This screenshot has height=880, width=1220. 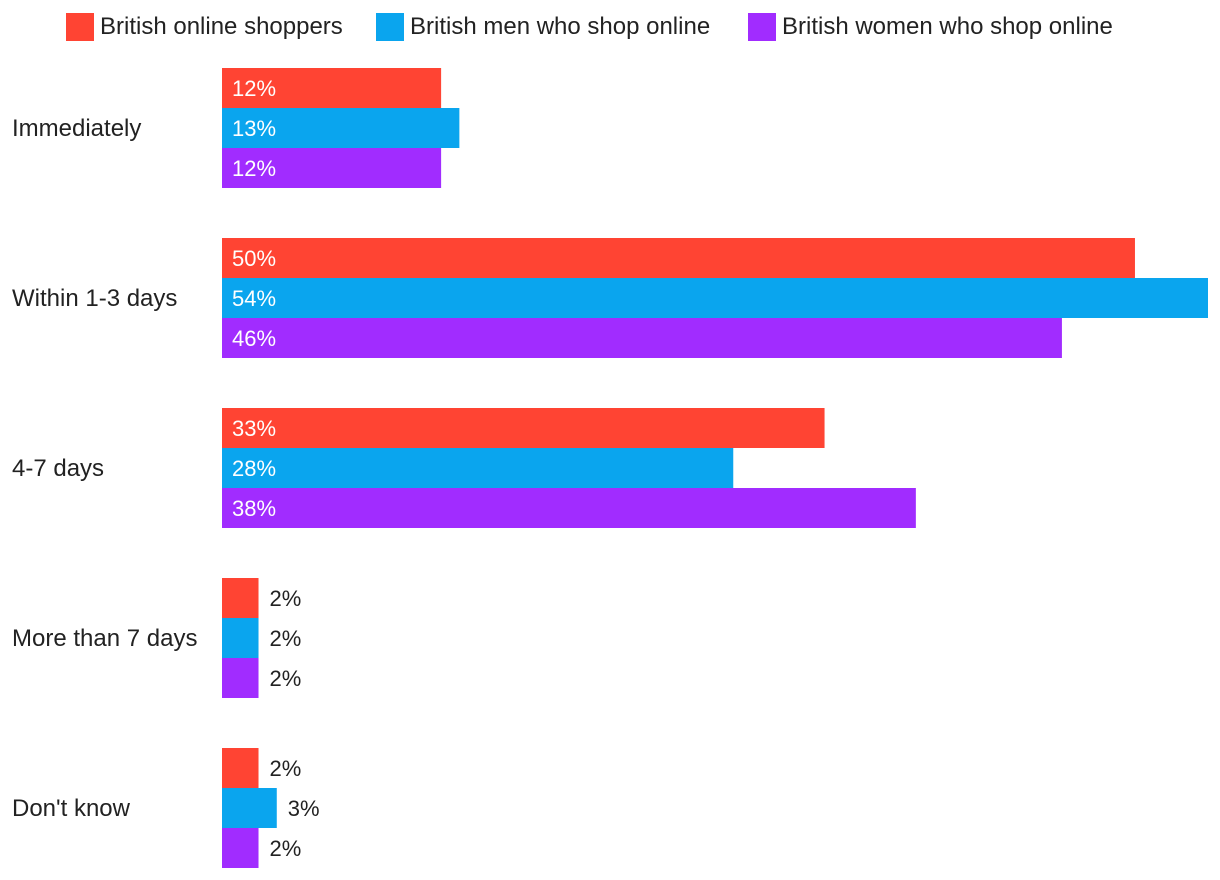 What do you see at coordinates (947, 26) in the screenshot?
I see `legend-label-british-women-who-shop-online: British women who shop online` at bounding box center [947, 26].